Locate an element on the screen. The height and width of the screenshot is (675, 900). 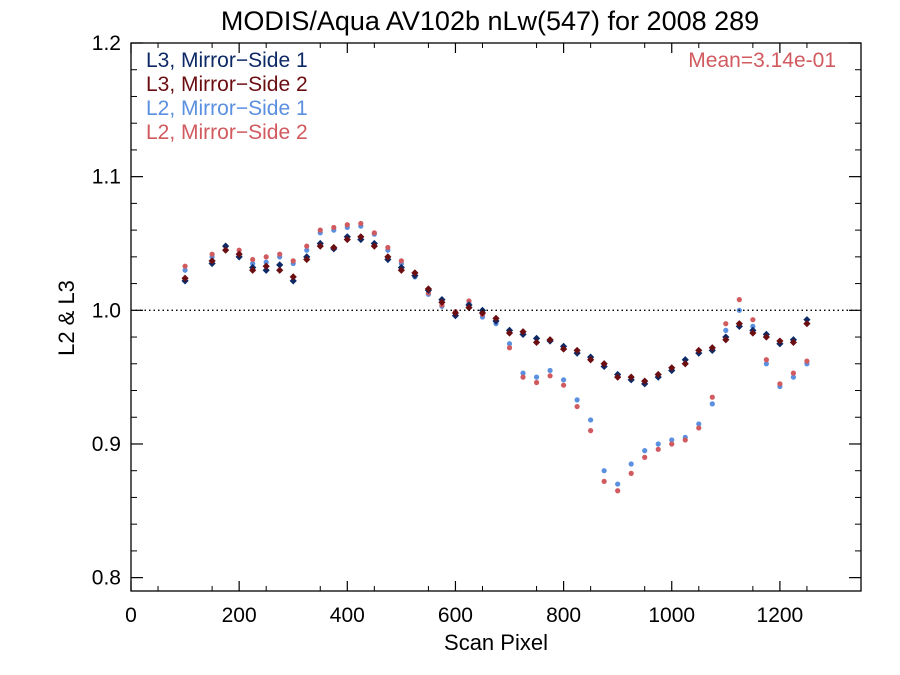
x-tick-label: 400 is located at coordinates (347, 615).